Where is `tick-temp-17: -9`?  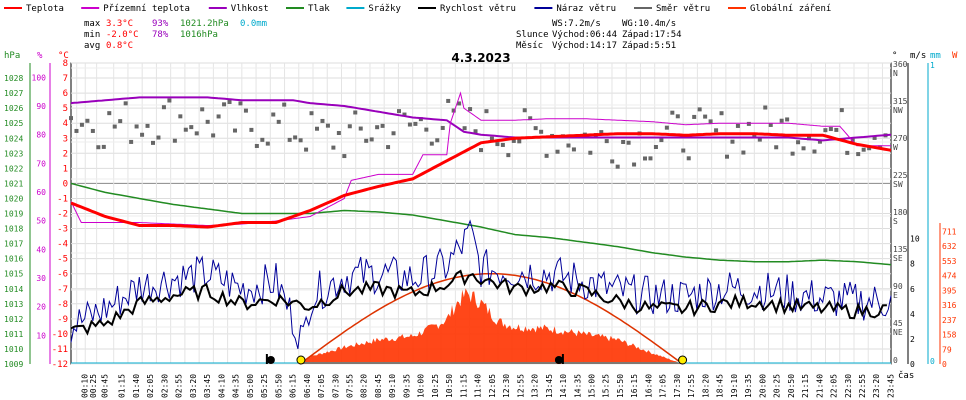
tick-temp-17: -9 is located at coordinates (62, 320).